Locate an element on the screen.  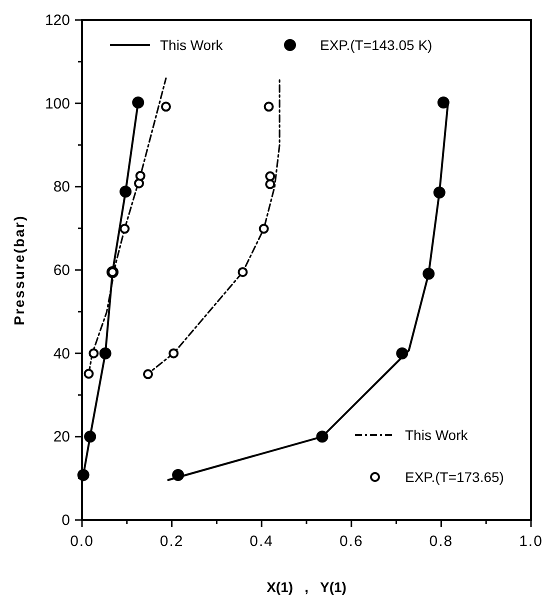
y-tick-label: 60 is located at coordinates (61, 270).